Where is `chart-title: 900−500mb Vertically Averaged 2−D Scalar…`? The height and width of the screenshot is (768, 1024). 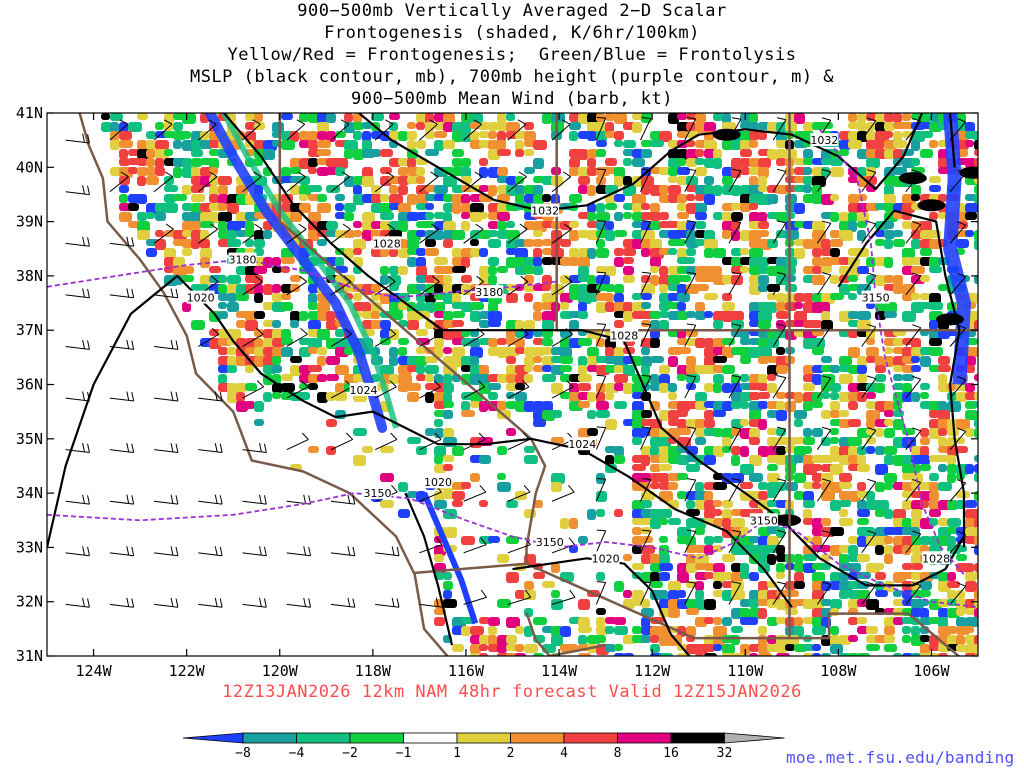
chart-title: 900−500mb Vertically Averaged 2−D Scalar… is located at coordinates (512, 55).